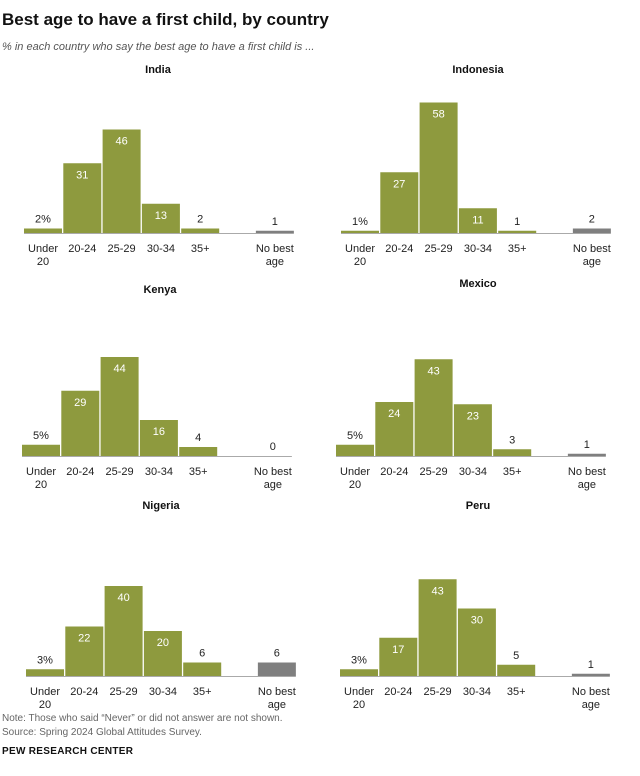 The width and height of the screenshot is (640, 776). Describe the element at coordinates (360, 222) in the screenshot. I see `data-label: 1%` at that location.